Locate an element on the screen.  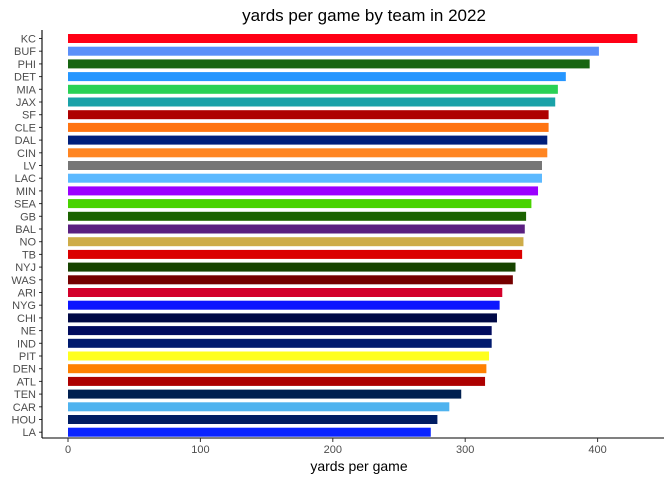
chart-title: yards per game by team in 2022 is located at coordinates (364, 15).